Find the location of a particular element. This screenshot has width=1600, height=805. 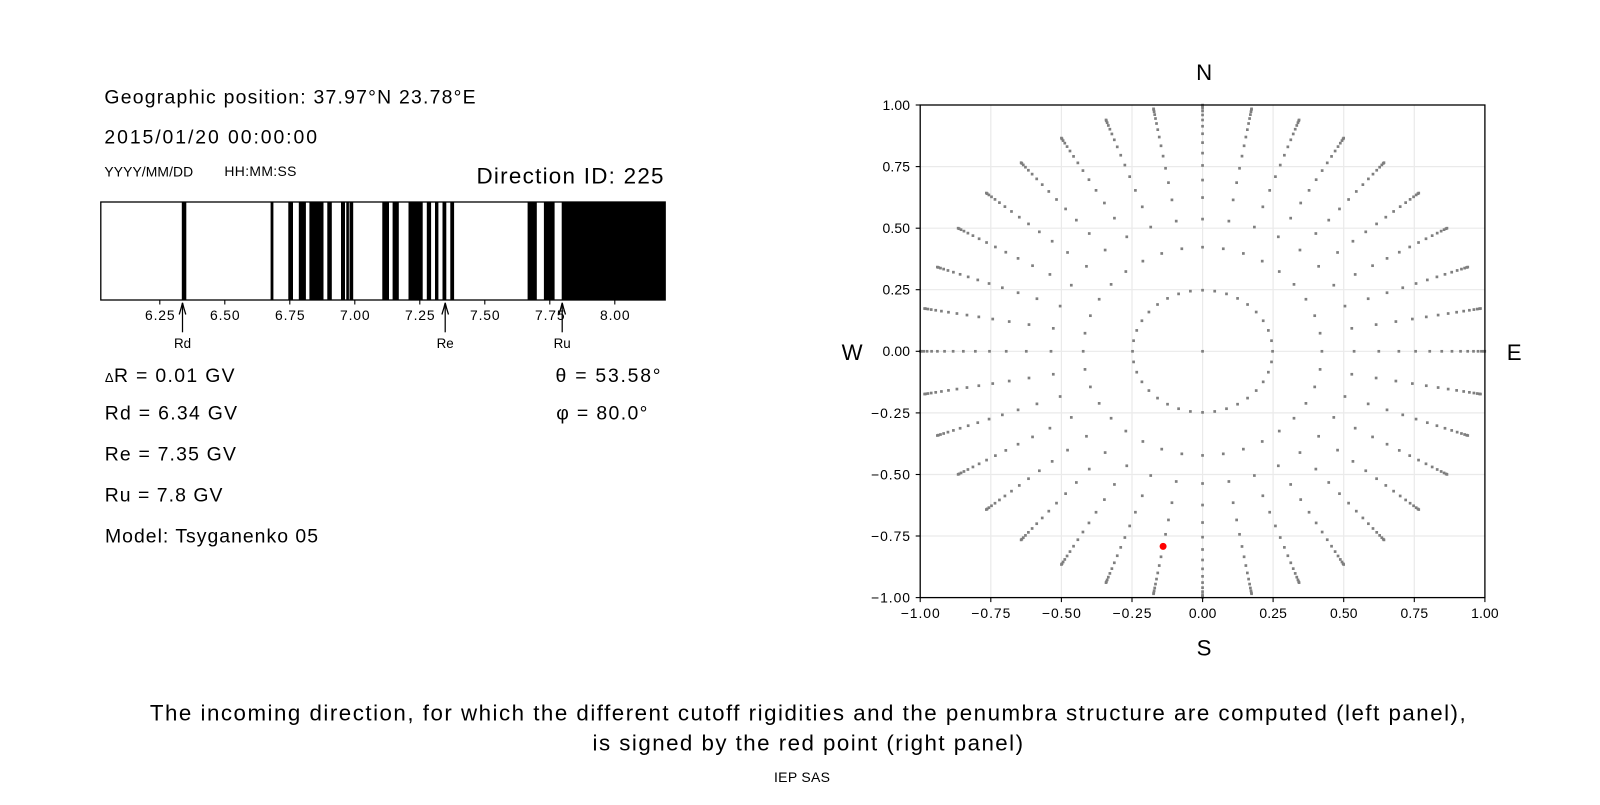

svg-text: θ = 53.58° is located at coordinates (608, 376).